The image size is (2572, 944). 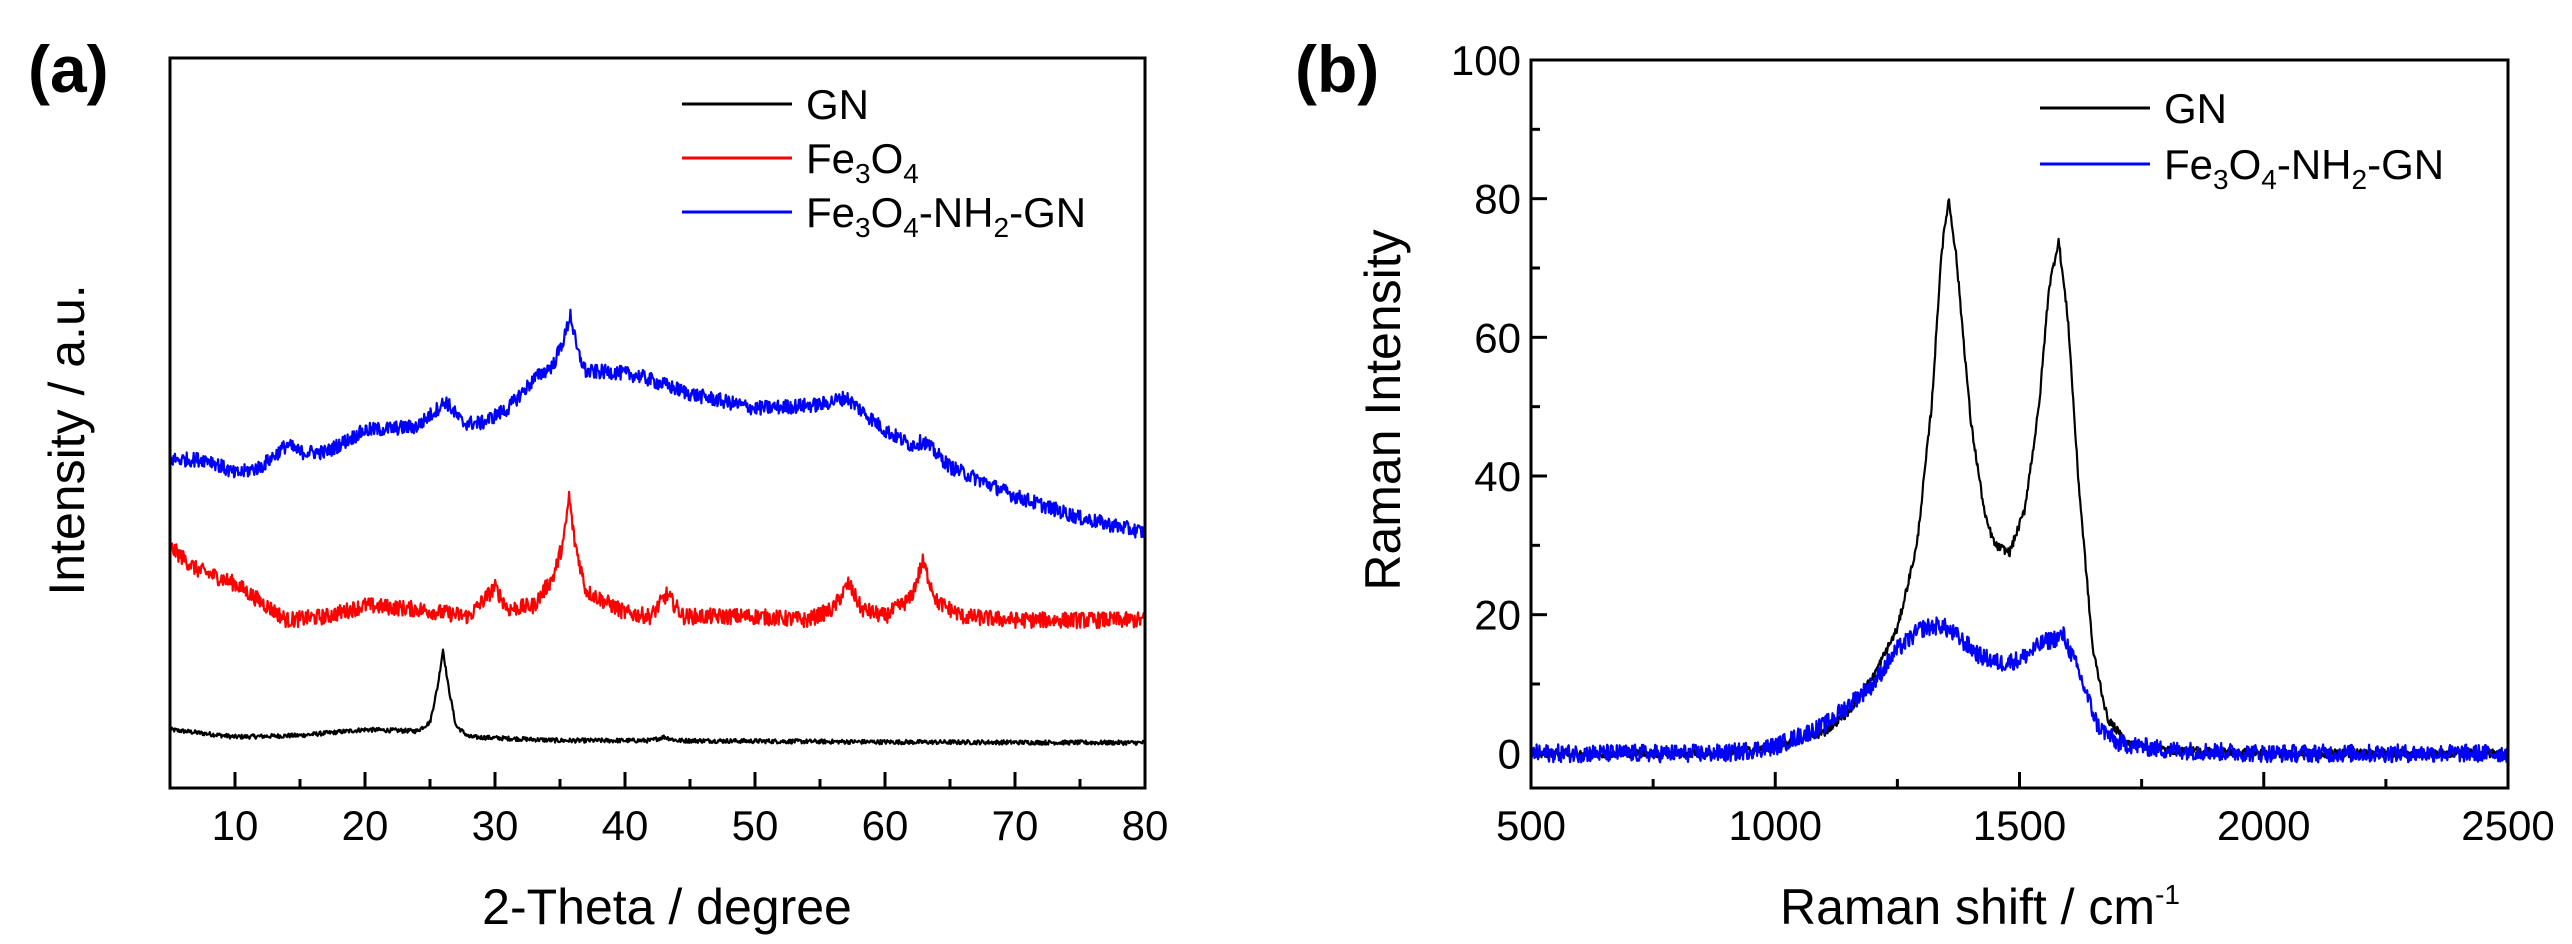 What do you see at coordinates (667, 907) in the screenshot?
I see `panel-a-x-axis-title: 2-Theta / degree` at bounding box center [667, 907].